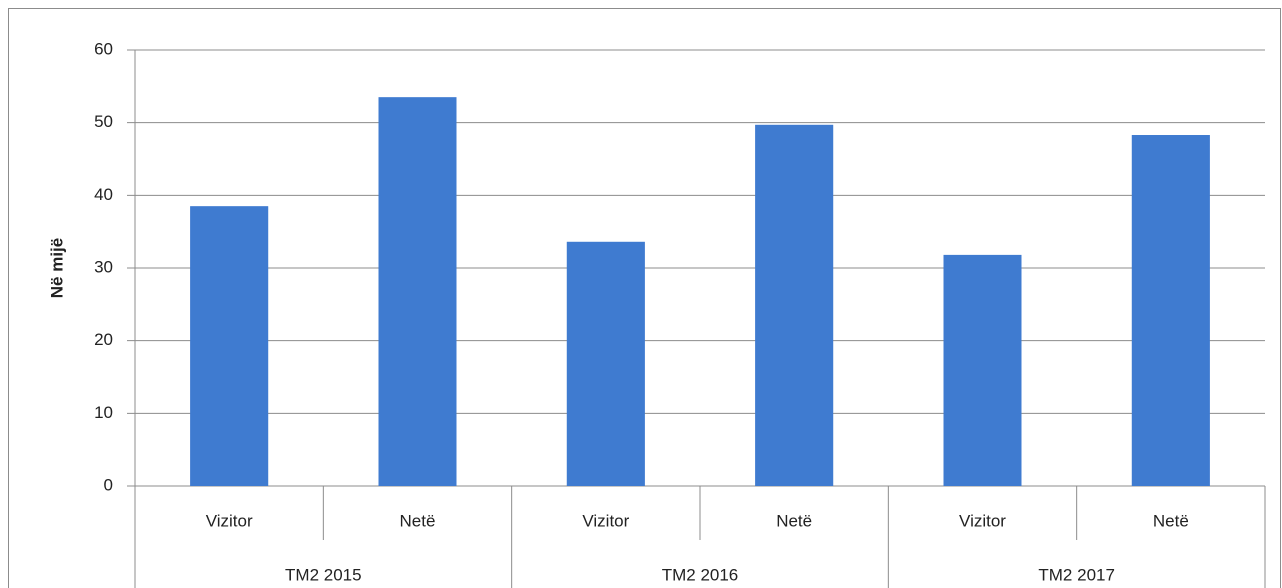 This screenshot has height=588, width=1282. What do you see at coordinates (1076, 574) in the screenshot?
I see `group-label: TM2 2017` at bounding box center [1076, 574].